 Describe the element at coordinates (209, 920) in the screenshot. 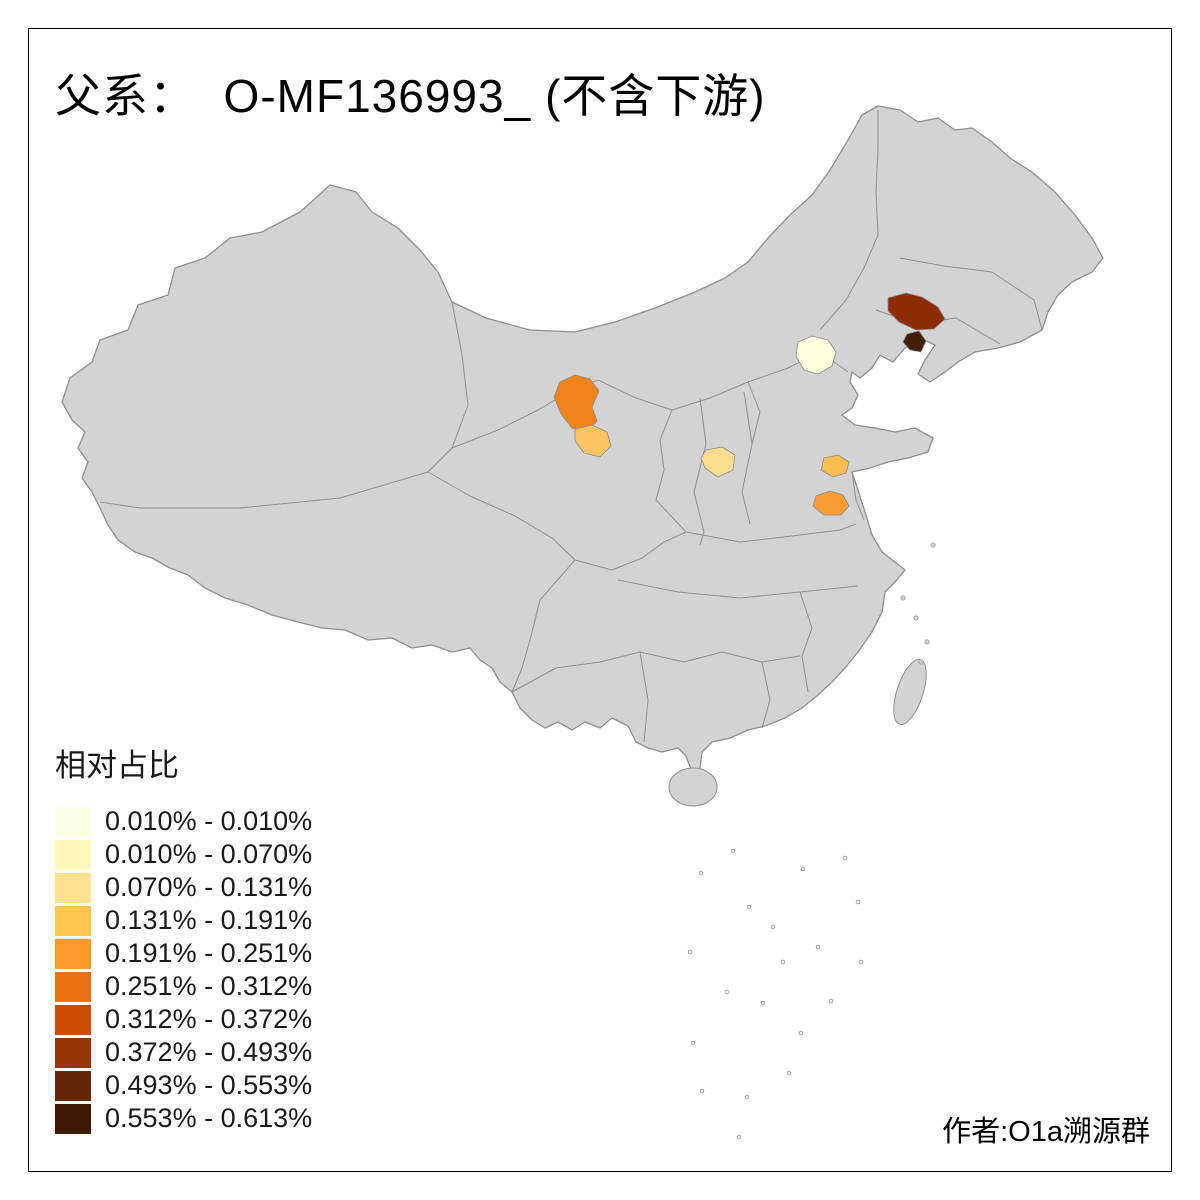

I see `legend-label: 0.131% - 0.191%` at that location.